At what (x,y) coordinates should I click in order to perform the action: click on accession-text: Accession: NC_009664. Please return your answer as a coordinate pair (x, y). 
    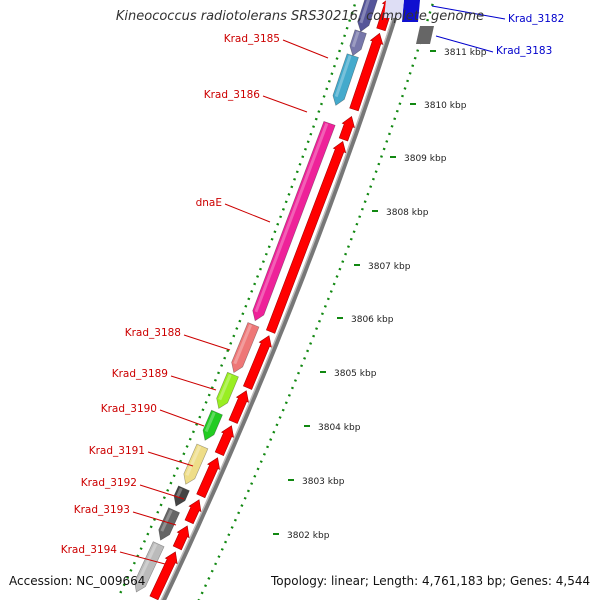
    Looking at the image, I should click on (77, 581).